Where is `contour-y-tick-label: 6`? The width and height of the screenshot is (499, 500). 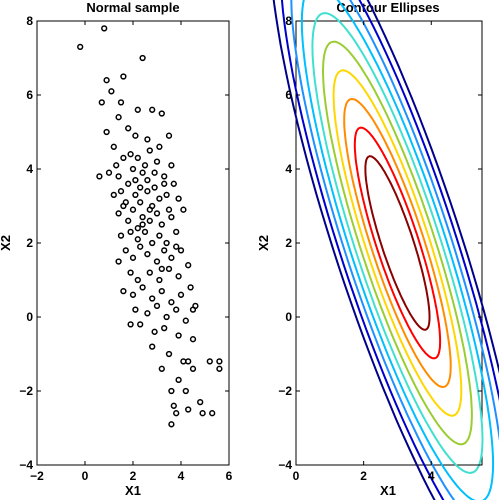 contour-y-tick-label: 6 is located at coordinates (288, 95).